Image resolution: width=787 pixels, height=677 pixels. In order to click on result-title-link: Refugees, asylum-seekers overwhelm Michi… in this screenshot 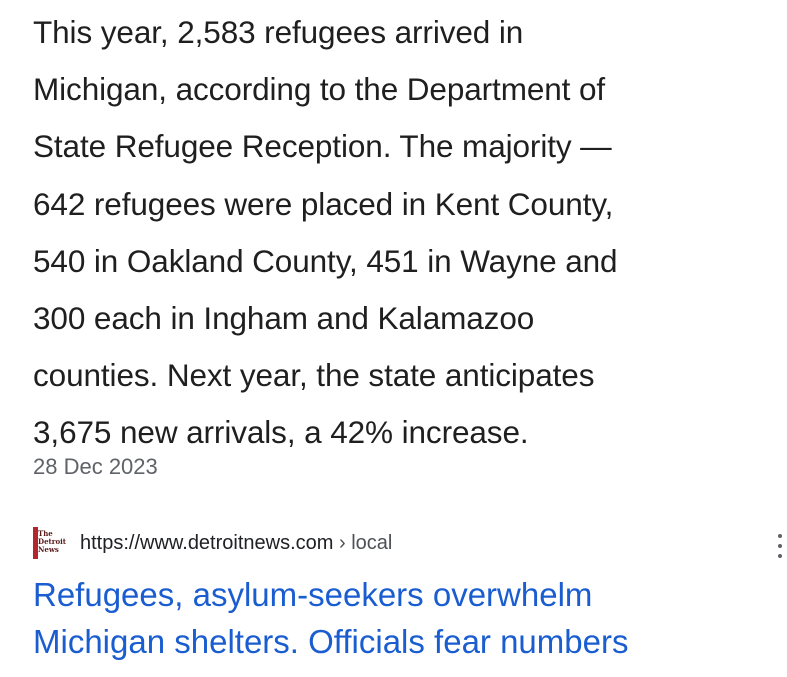, I will do `click(331, 618)`.